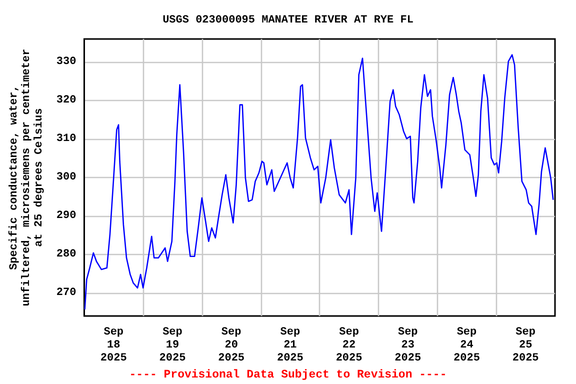  Describe the element at coordinates (66, 178) in the screenshot. I see `y-tick-label: 300` at that location.